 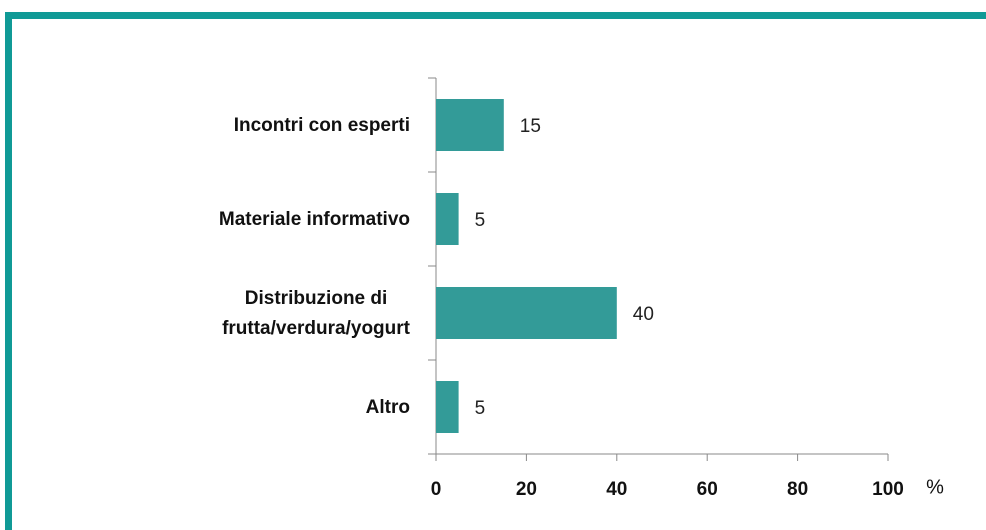 What do you see at coordinates (643, 314) in the screenshot?
I see `data-label: 40` at bounding box center [643, 314].